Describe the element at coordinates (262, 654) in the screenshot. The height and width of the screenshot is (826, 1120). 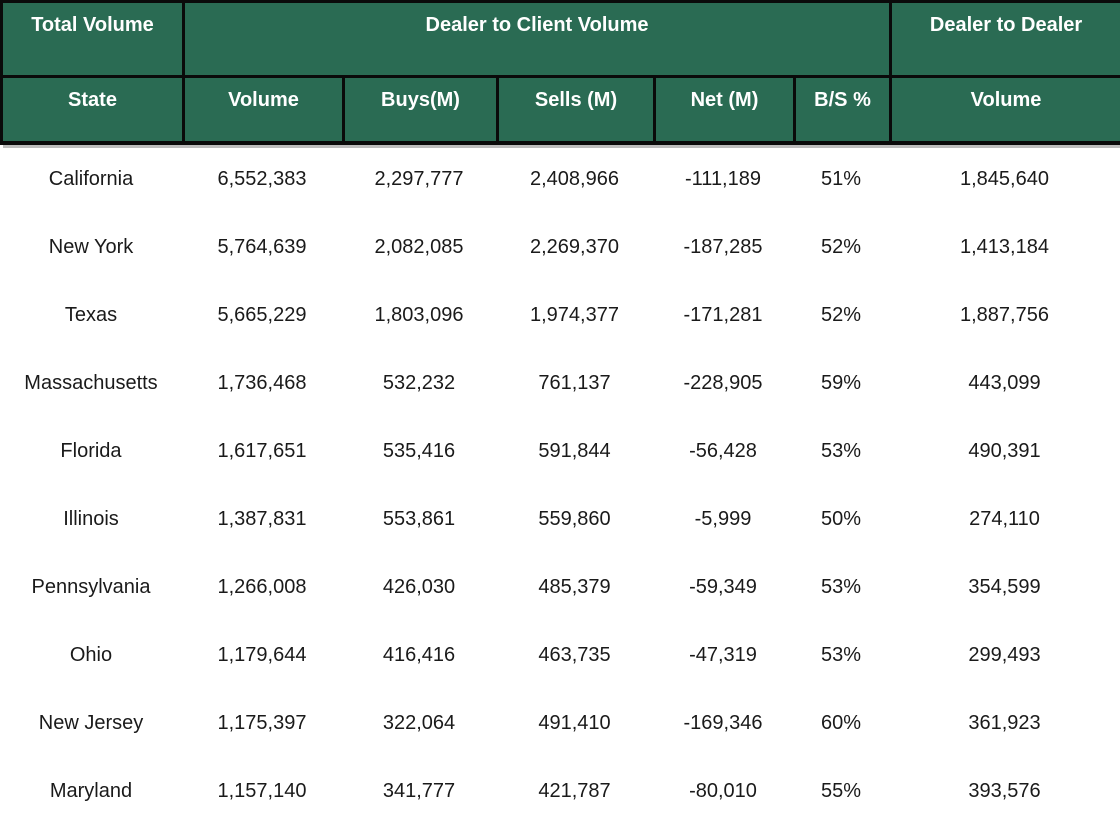
I see `volume-cell: 1,179,644` at that location.